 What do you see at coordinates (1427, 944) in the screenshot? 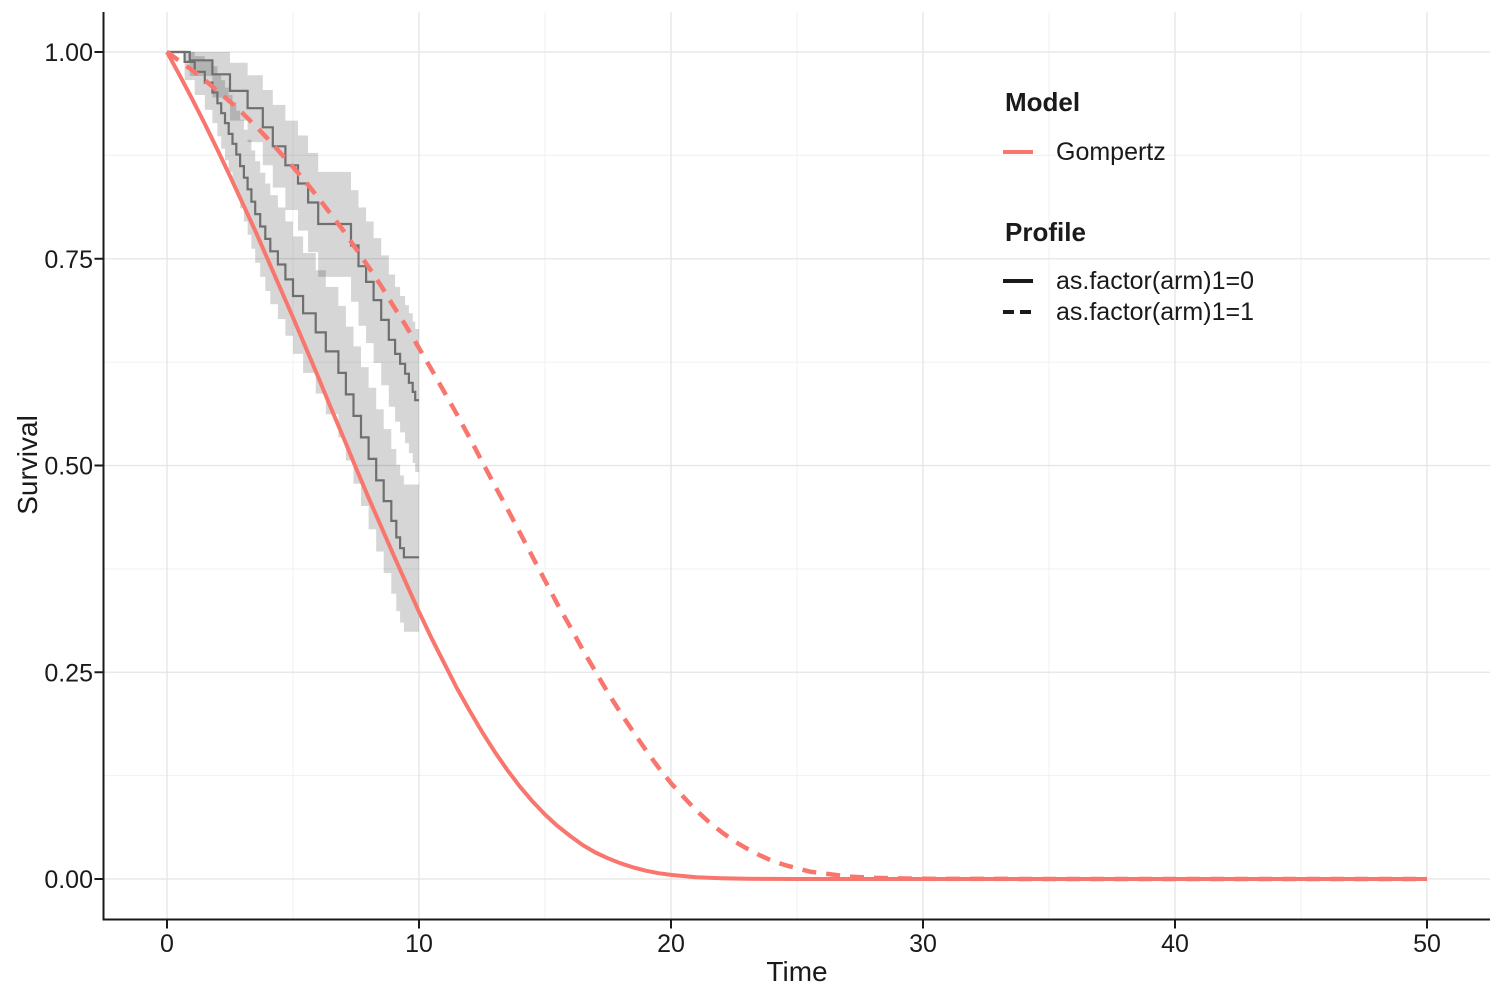
I see `x-tick-label: 50` at bounding box center [1427, 944].